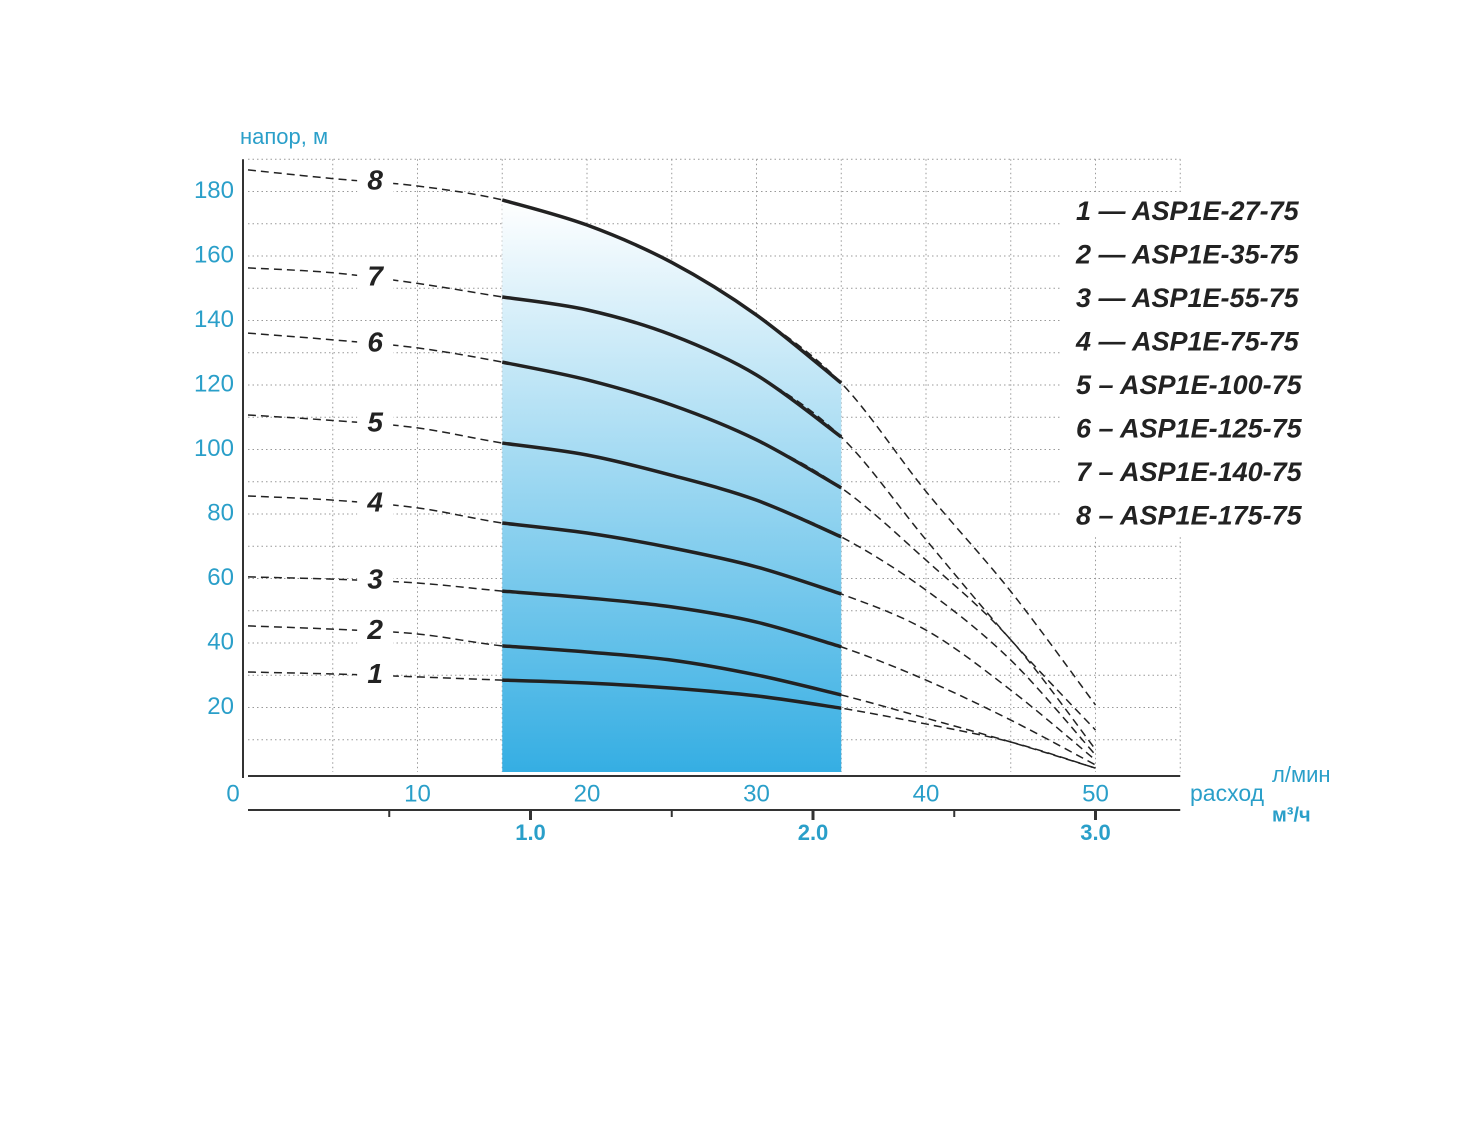 This screenshot has height=1125, width=1460. What do you see at coordinates (1189, 429) in the screenshot?
I see `legend-entry: 6 – ASP1E-125-75` at bounding box center [1189, 429].